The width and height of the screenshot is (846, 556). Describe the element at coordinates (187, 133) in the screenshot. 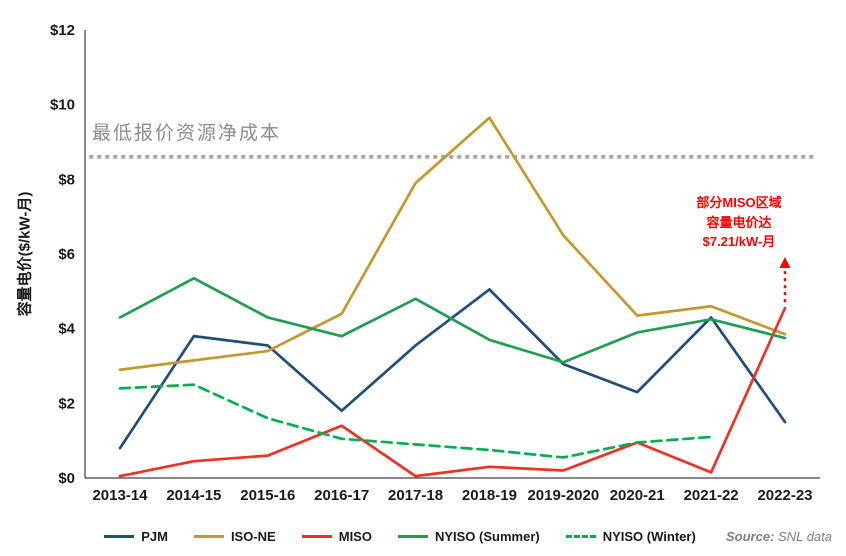

I see `threshold-label: 最低报价资源净成本` at that location.